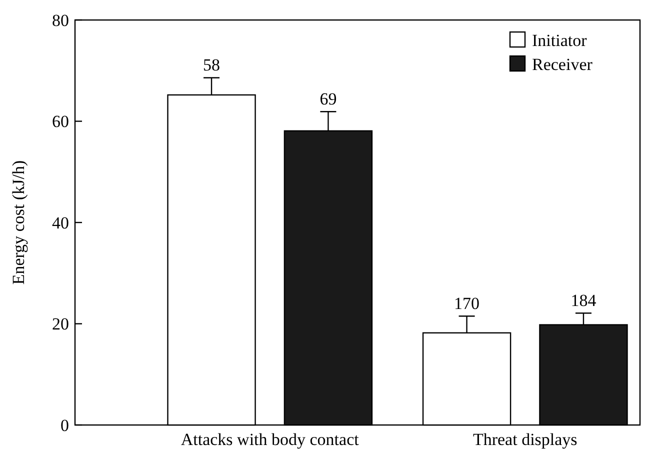 Image resolution: width=657 pixels, height=452 pixels. What do you see at coordinates (525, 439) in the screenshot?
I see `x-tick-label: Threat displays` at bounding box center [525, 439].